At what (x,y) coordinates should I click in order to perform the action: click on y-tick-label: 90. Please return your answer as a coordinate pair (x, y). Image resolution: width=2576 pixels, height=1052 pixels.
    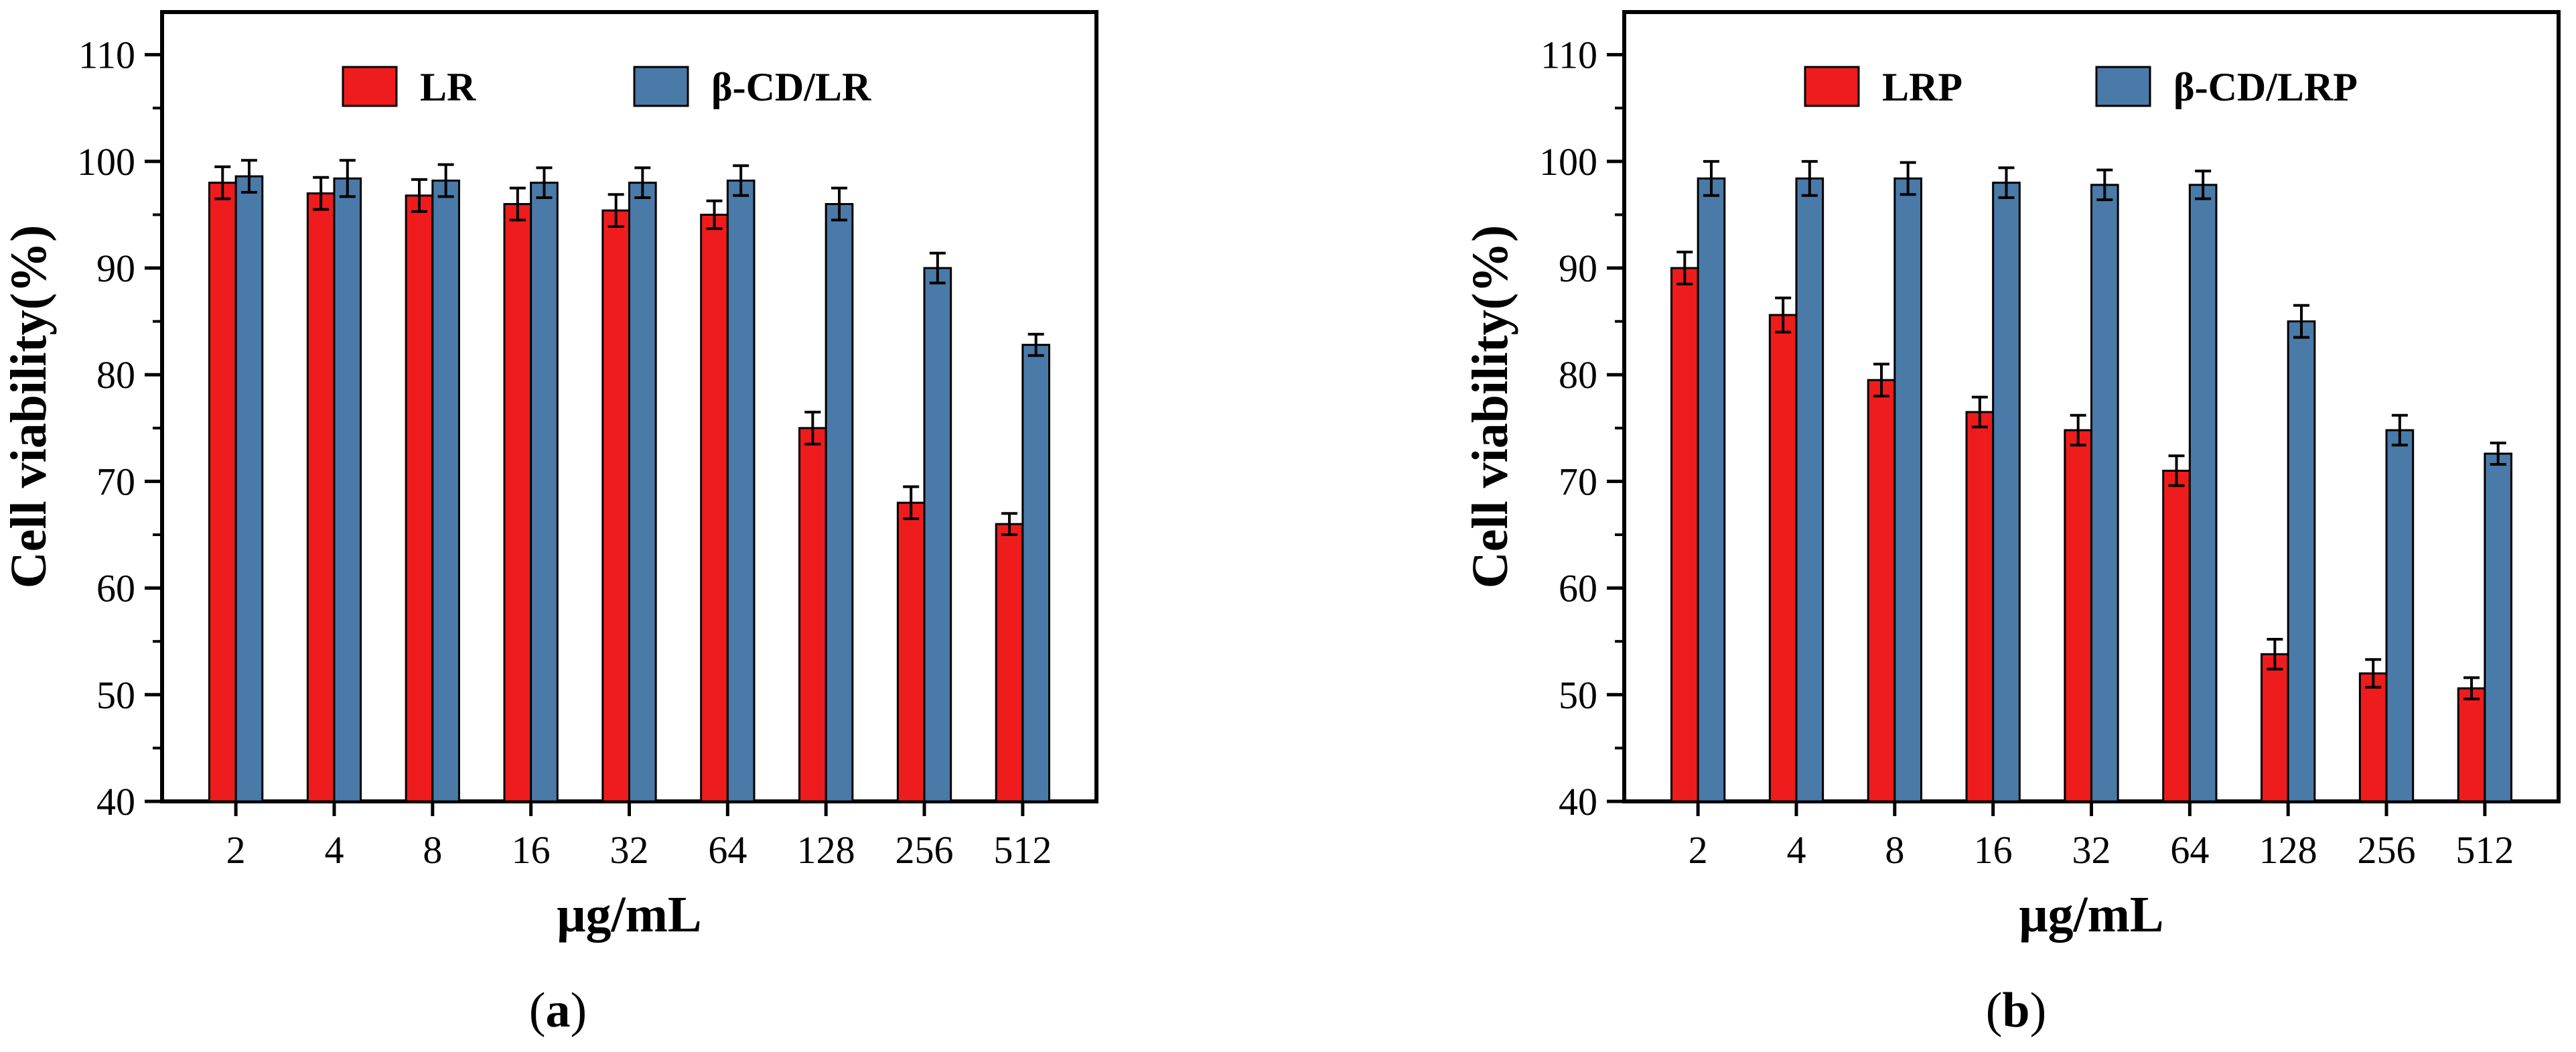
    Looking at the image, I should click on (115, 268).